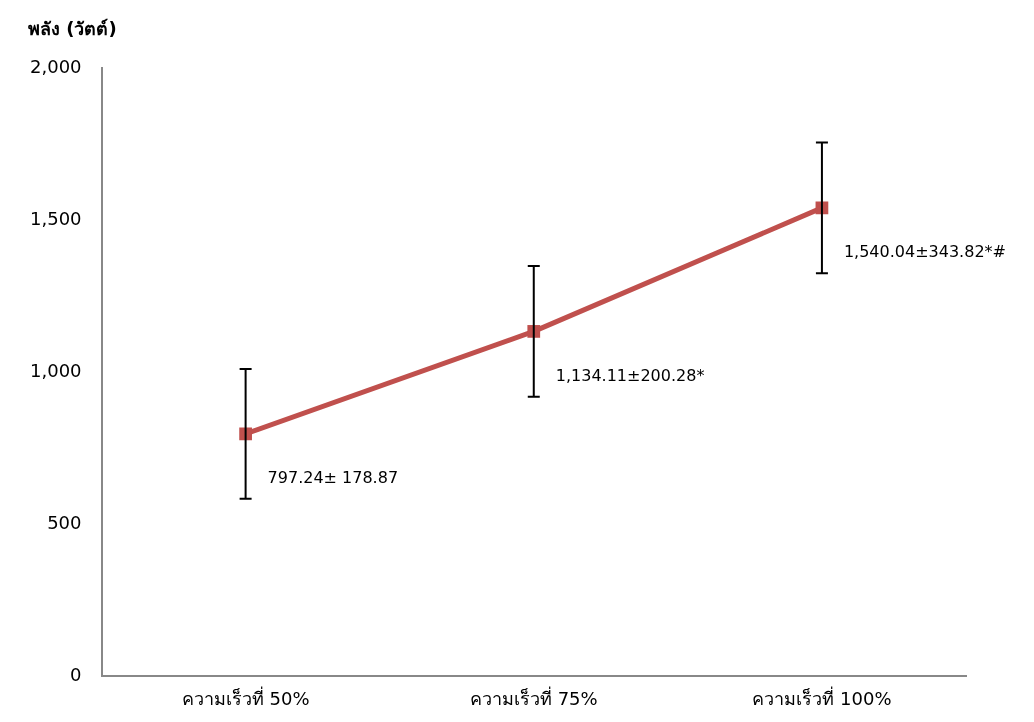  What do you see at coordinates (64, 522) in the screenshot?
I see `y-tick-label: 500` at bounding box center [64, 522].